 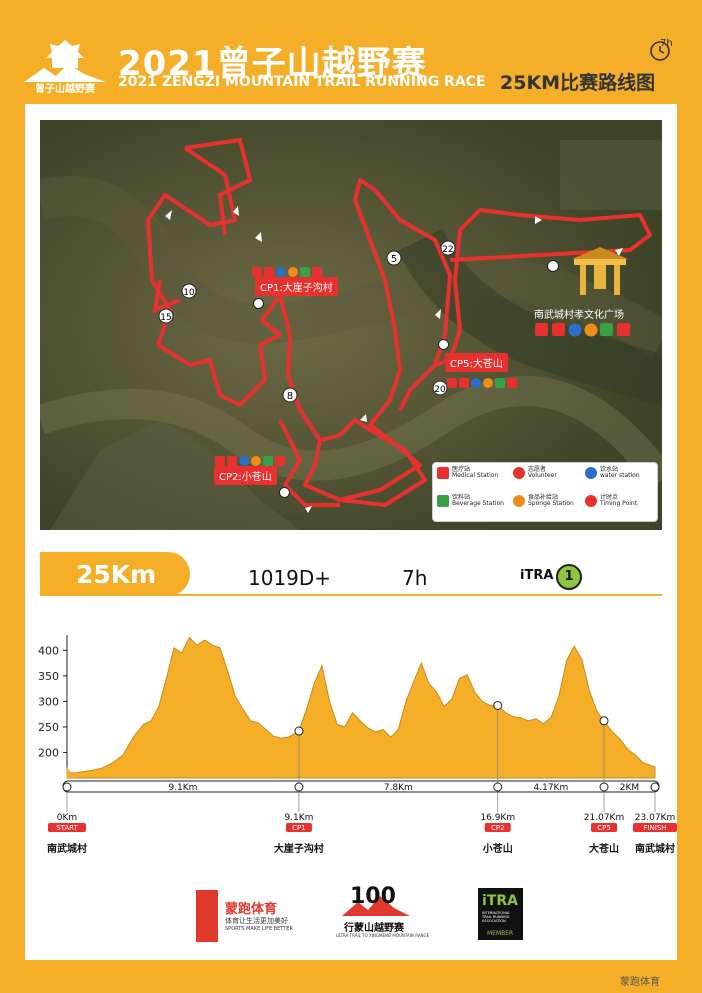 I want to click on start-flag-icon, so click(x=70, y=772).